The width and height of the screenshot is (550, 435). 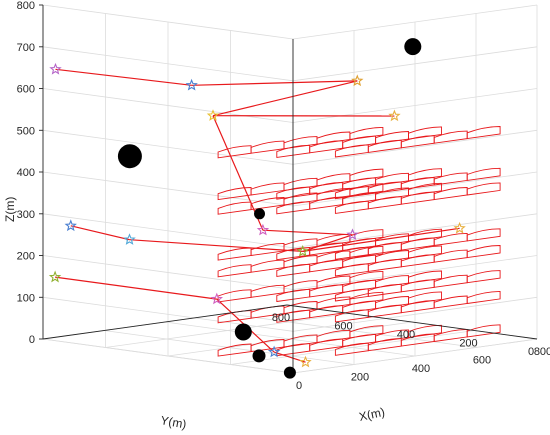 What do you see at coordinates (415, 356) in the screenshot?
I see `floor-grid-y` at bounding box center [415, 356].